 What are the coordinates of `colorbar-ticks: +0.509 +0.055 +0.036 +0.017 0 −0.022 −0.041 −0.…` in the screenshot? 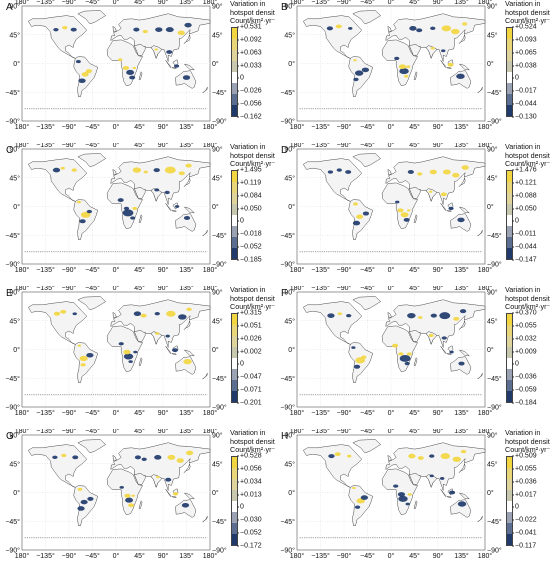 It's located at (530, 501).